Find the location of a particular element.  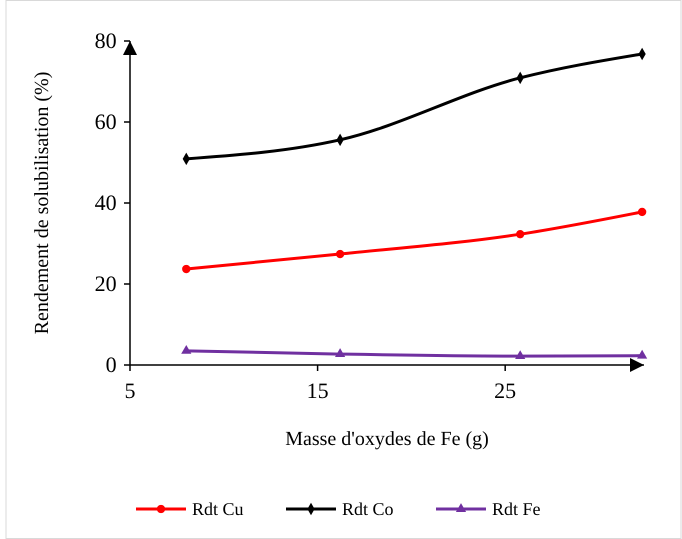

y-tick-label: 0 is located at coordinates (111, 365).